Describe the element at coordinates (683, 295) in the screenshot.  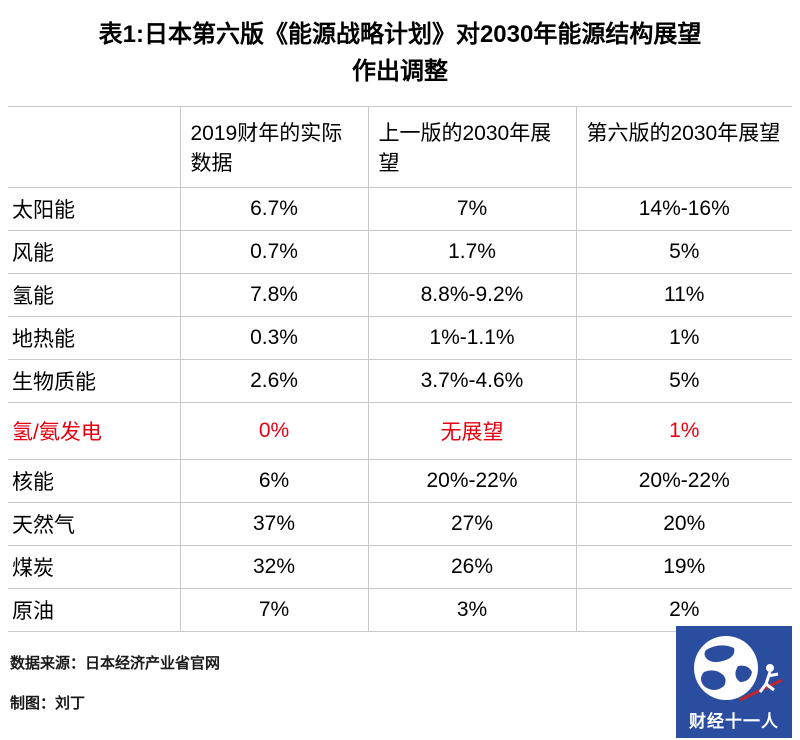
I see `cell-value: 11%` at that location.